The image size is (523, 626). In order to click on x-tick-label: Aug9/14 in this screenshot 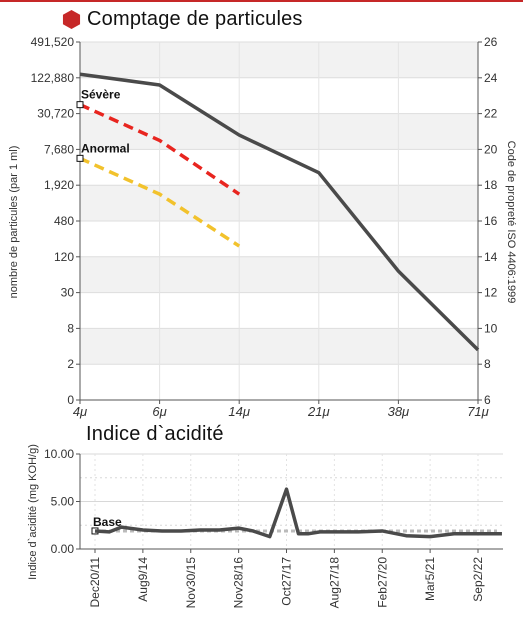, I will do `click(143, 579)`.